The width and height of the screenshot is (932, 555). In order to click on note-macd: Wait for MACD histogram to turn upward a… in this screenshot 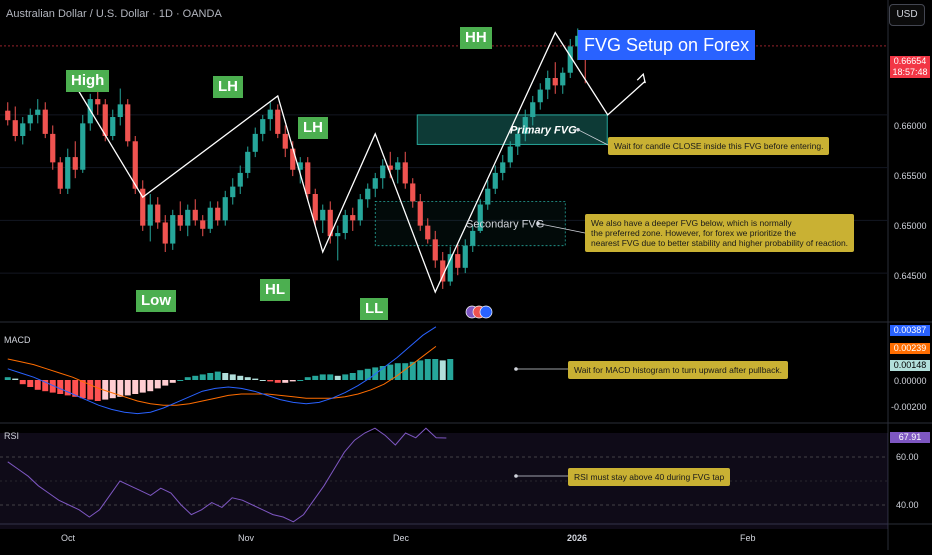, I will do `click(678, 370)`.